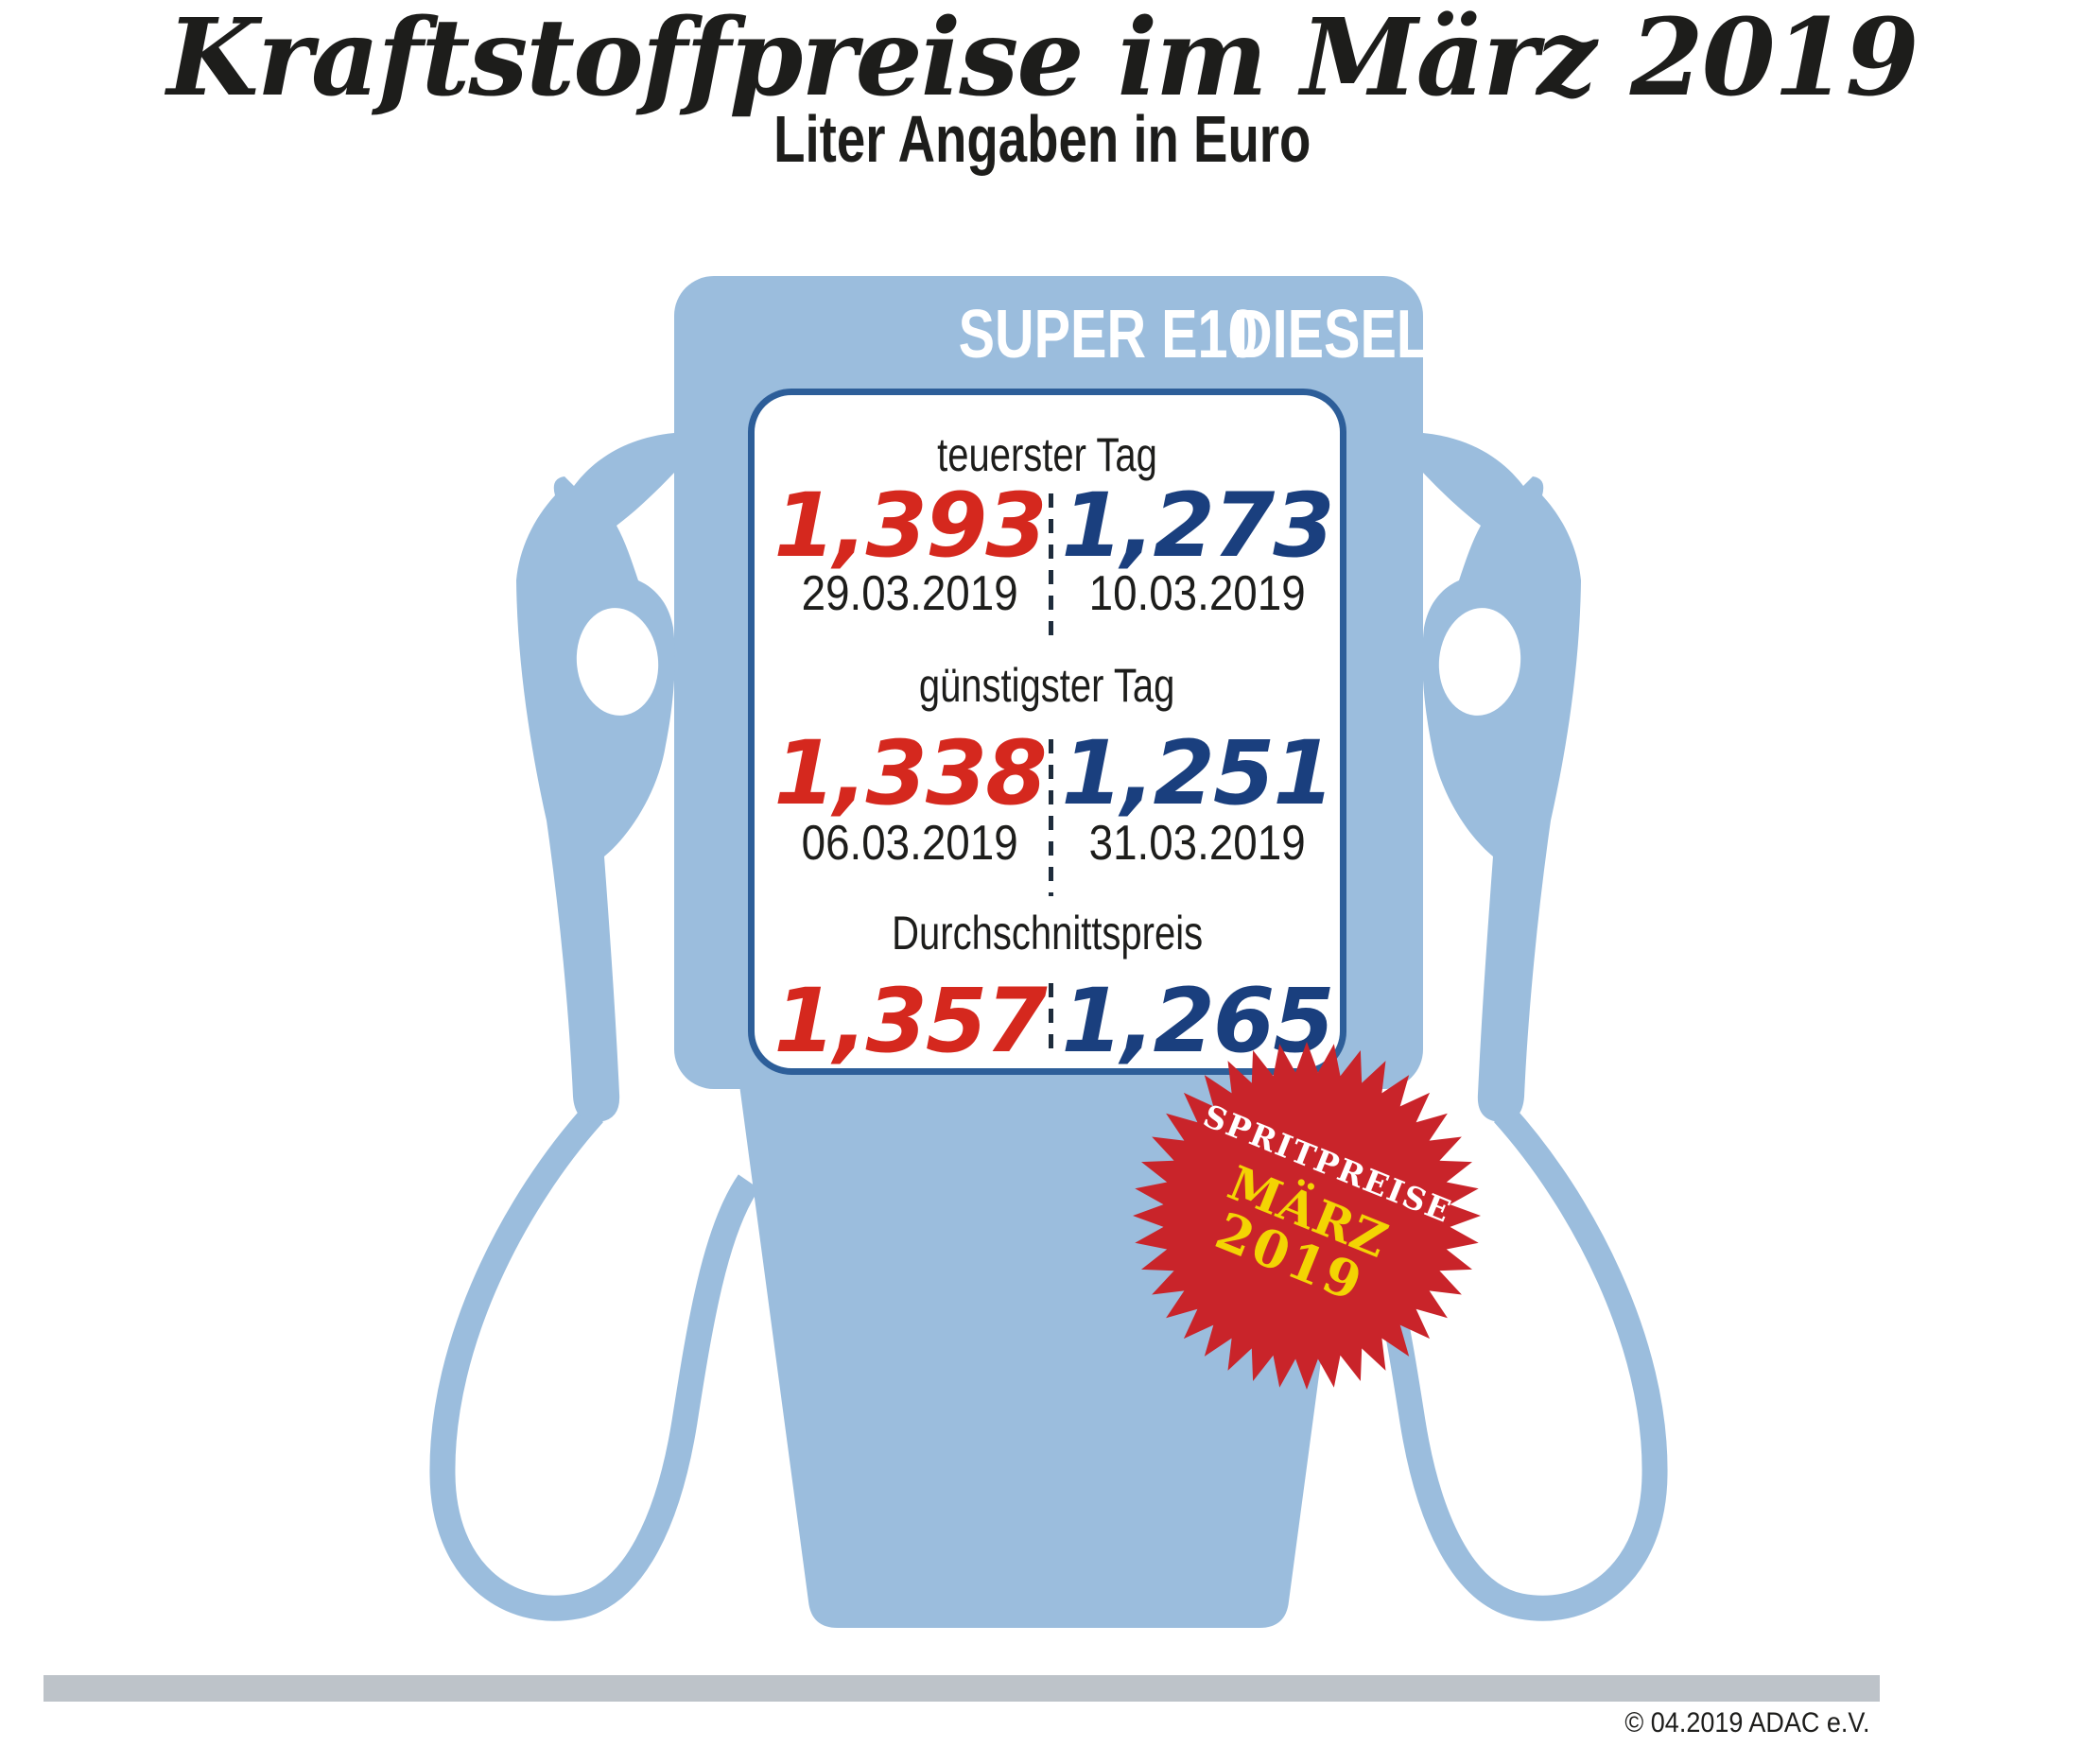  I want to click on page-title: Kraftstoffpreise im März 2019, so click(1043, 60).